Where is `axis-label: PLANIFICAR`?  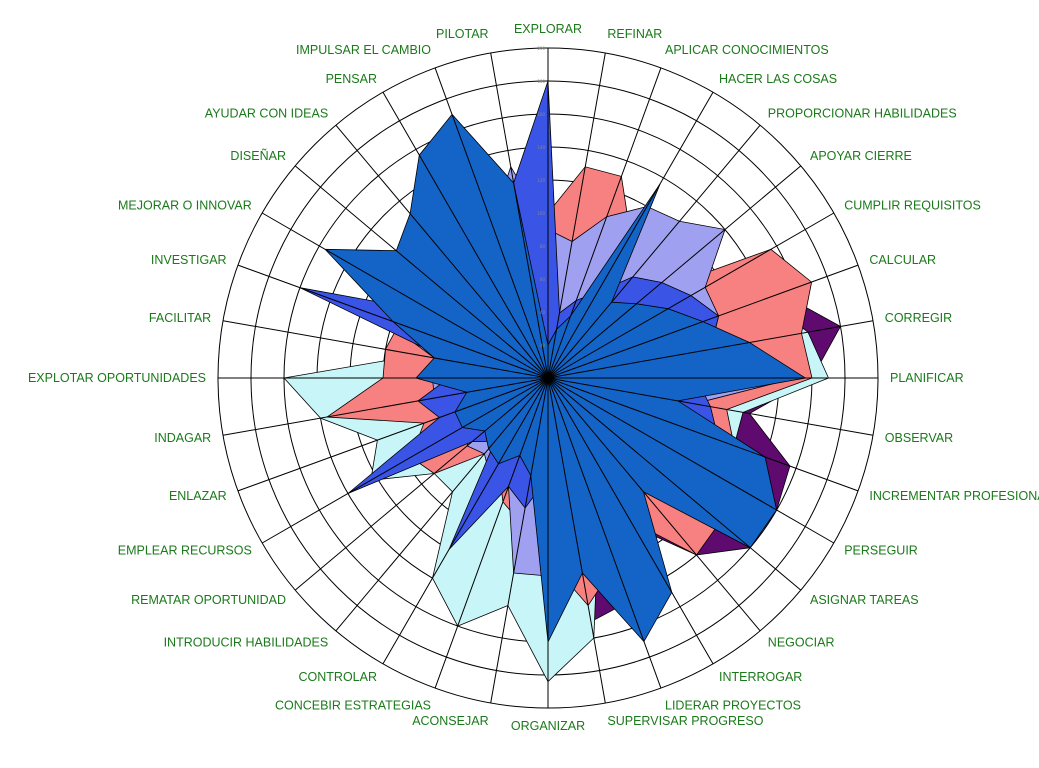
axis-label: PLANIFICAR is located at coordinates (927, 378).